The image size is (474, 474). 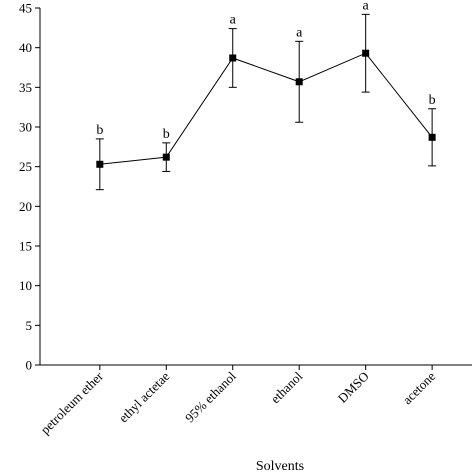 What do you see at coordinates (29, 365) in the screenshot?
I see `y-tick-label: 0` at bounding box center [29, 365].